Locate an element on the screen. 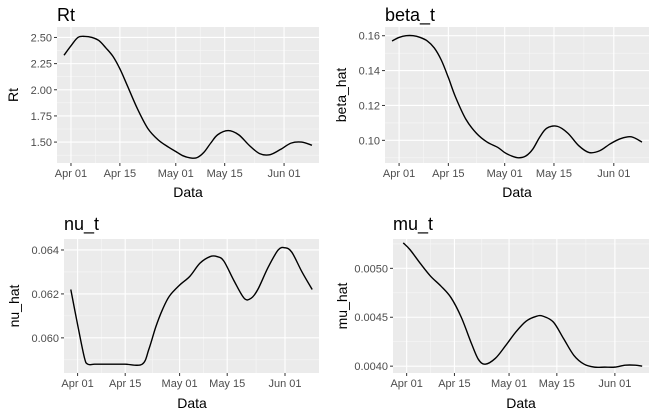  y-tick-label: 2.25 is located at coordinates (41, 65).